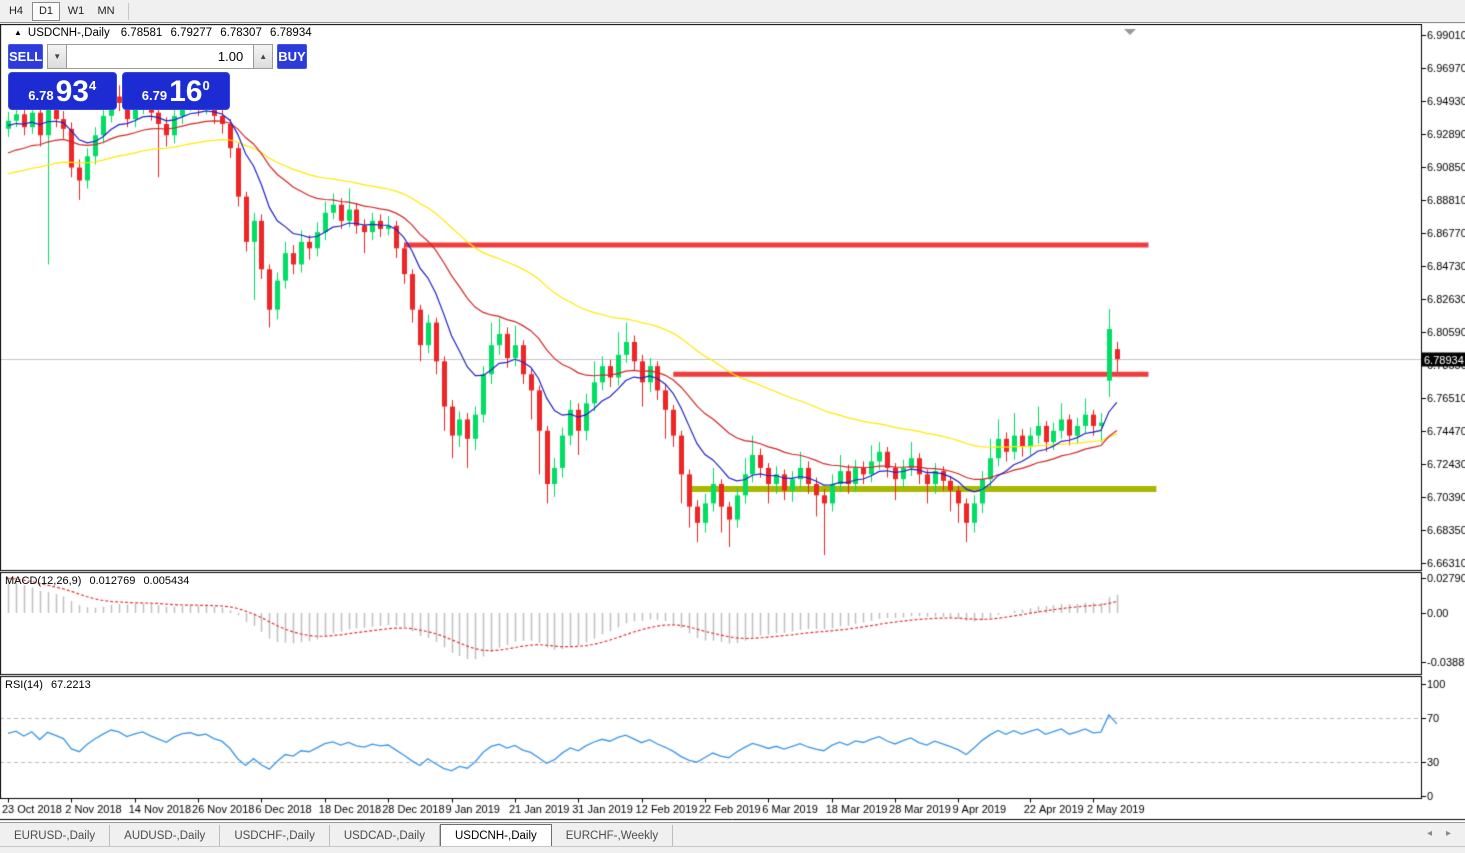  Describe the element at coordinates (385, 835) in the screenshot. I see `tab-usdcad-daily: USDCAD-,Daily` at that location.